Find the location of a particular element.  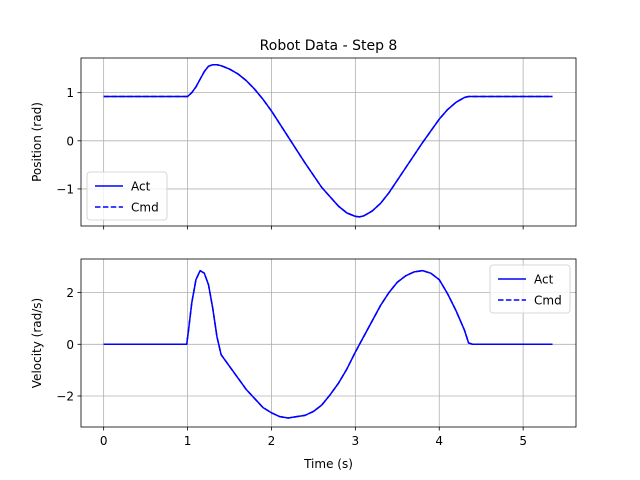

velocity-y-axis-label: Velocity (rad/s) is located at coordinates (37, 343).